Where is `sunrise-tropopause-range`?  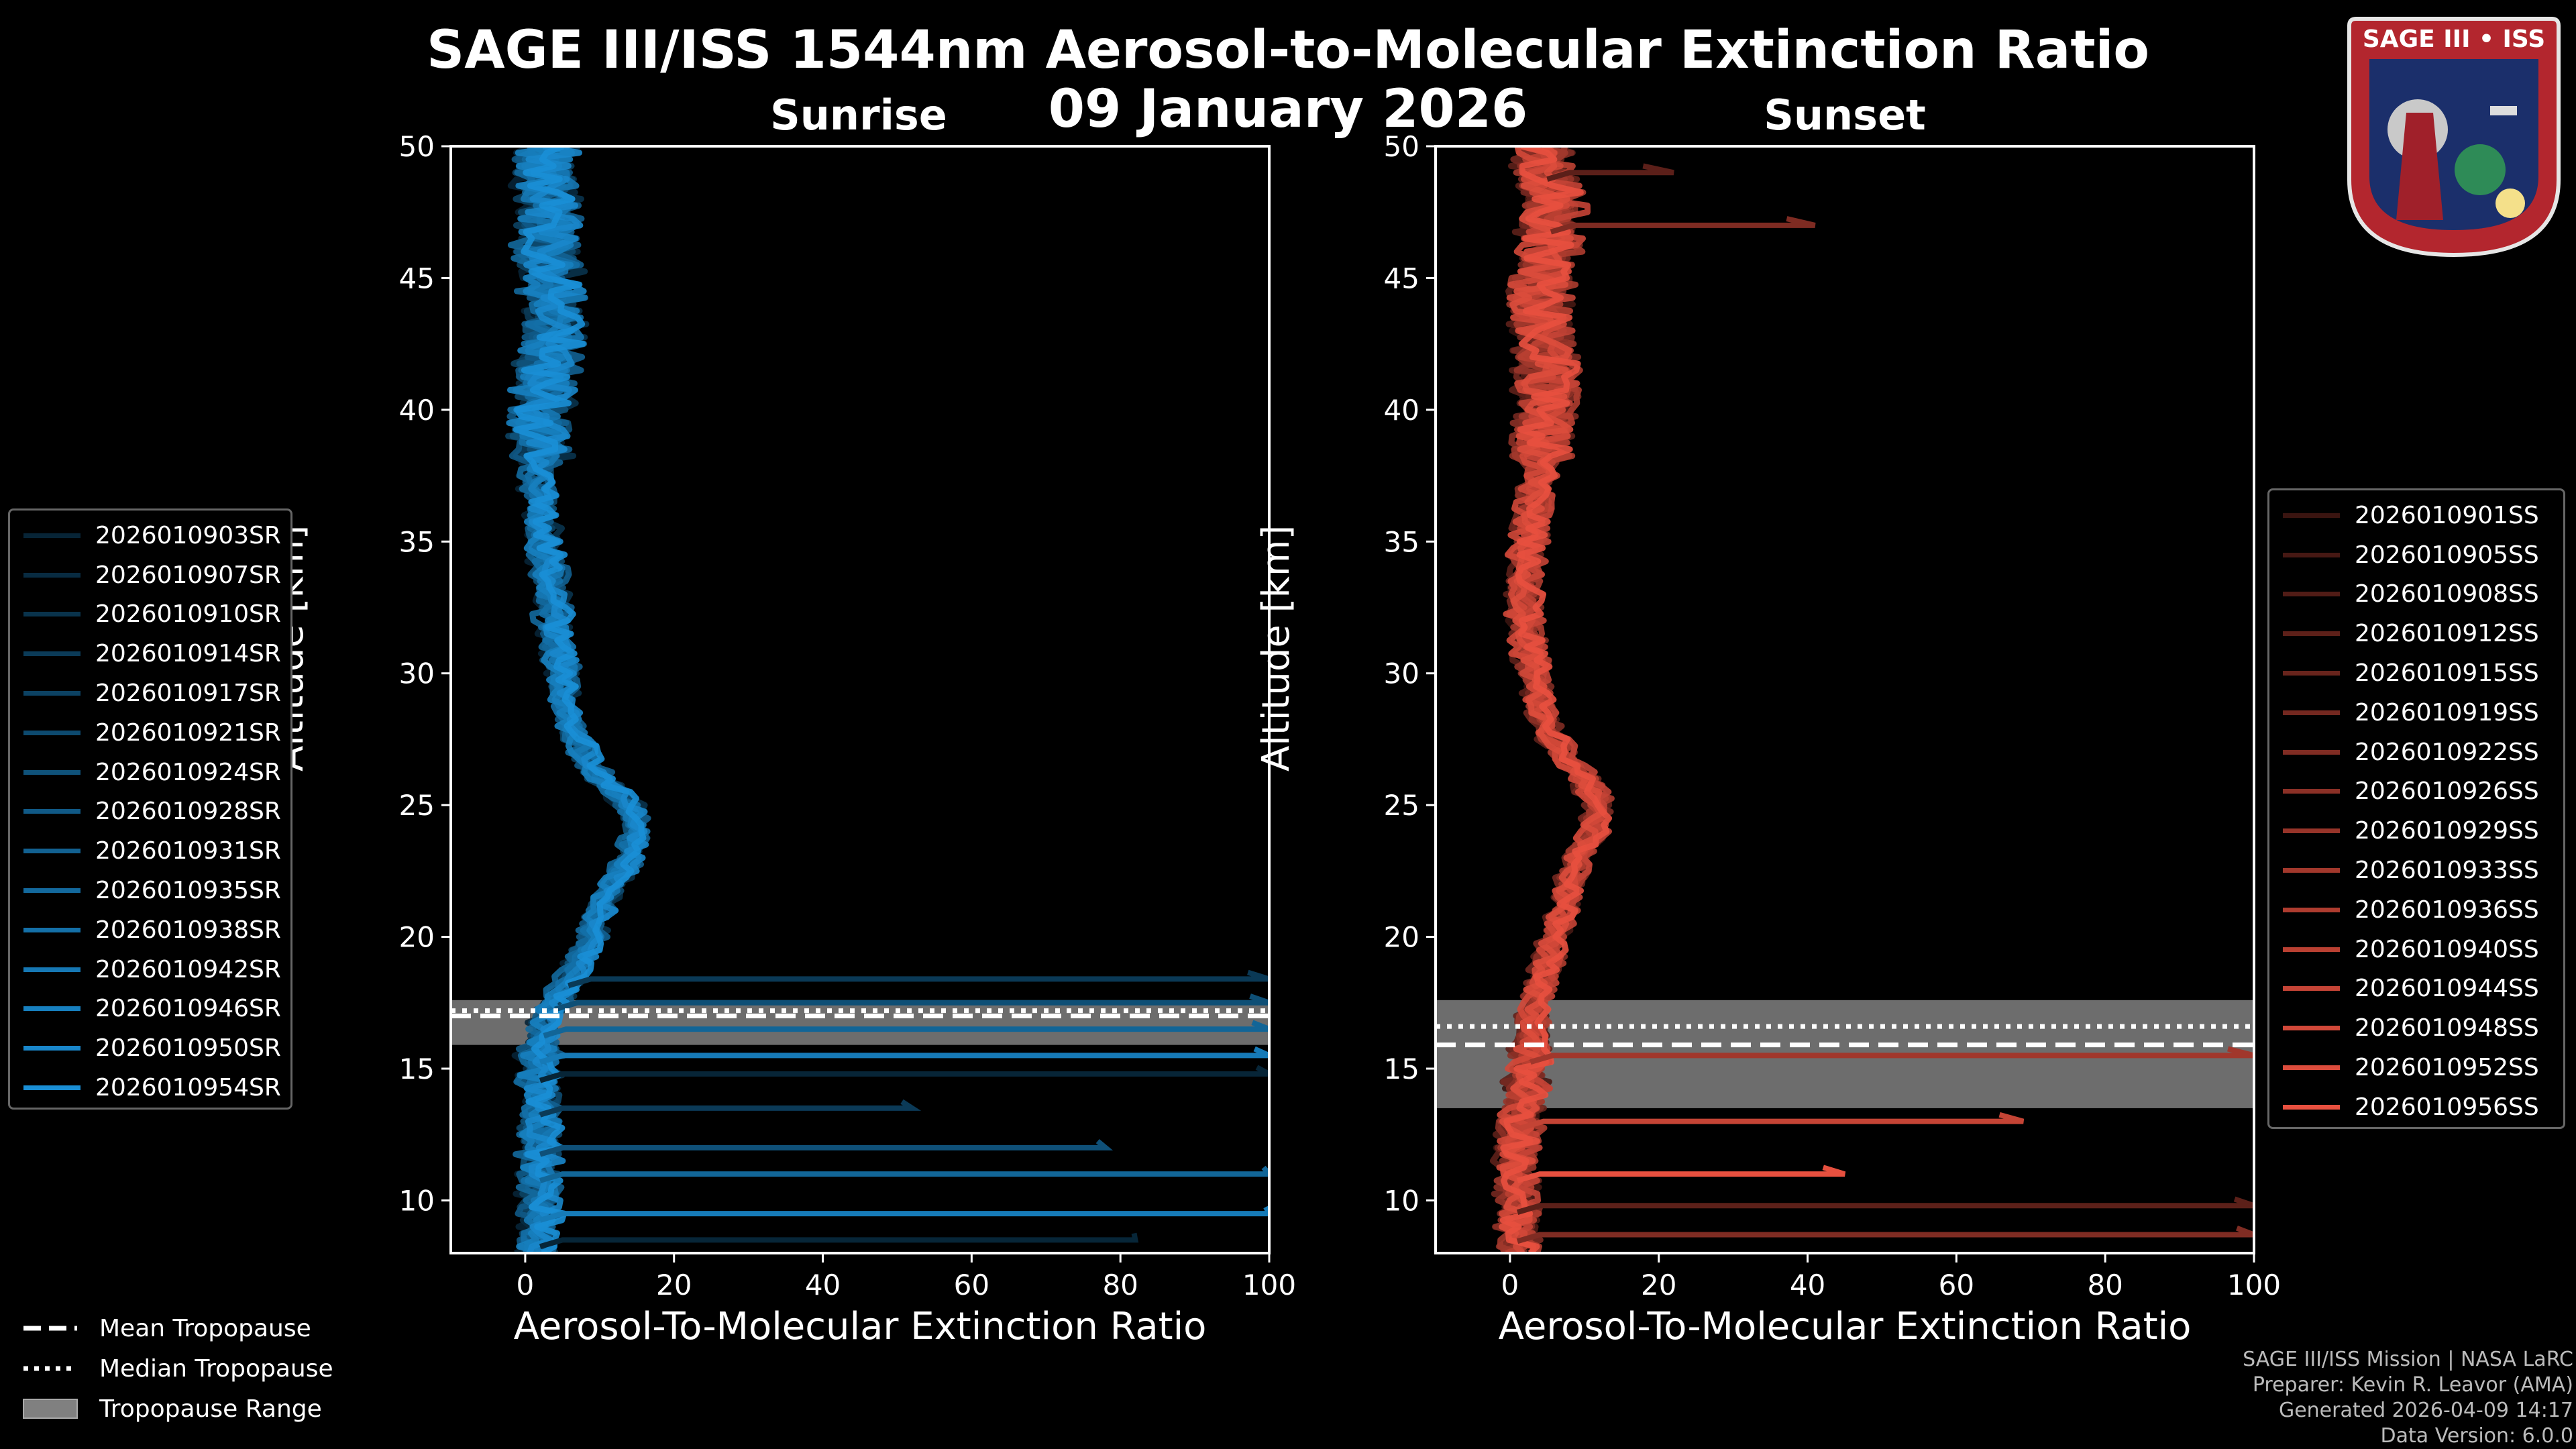 sunrise-tropopause-range is located at coordinates (860, 1022).